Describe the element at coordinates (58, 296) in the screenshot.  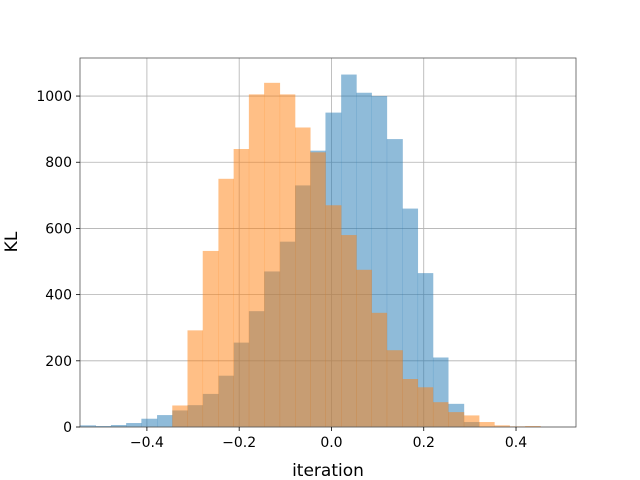
I see `y-tick-label: 400` at that location.